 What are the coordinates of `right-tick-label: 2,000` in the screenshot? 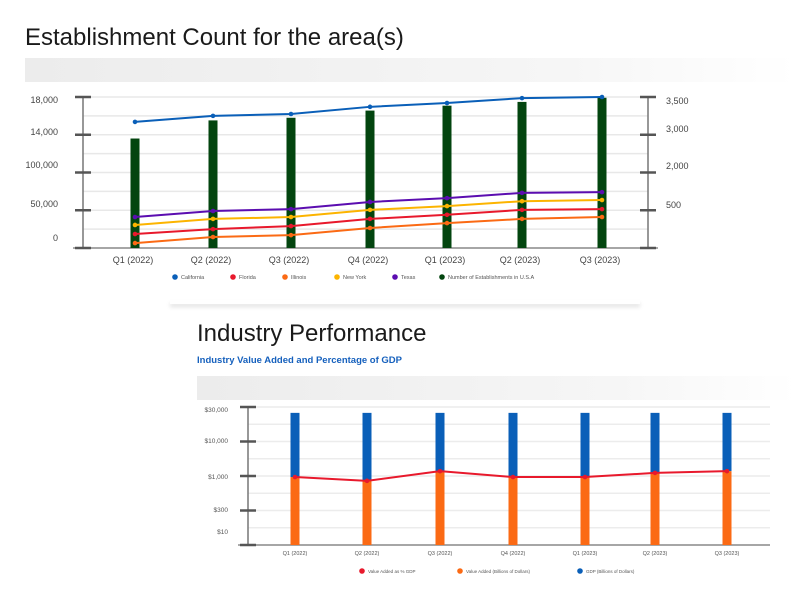 It's located at (677, 166).